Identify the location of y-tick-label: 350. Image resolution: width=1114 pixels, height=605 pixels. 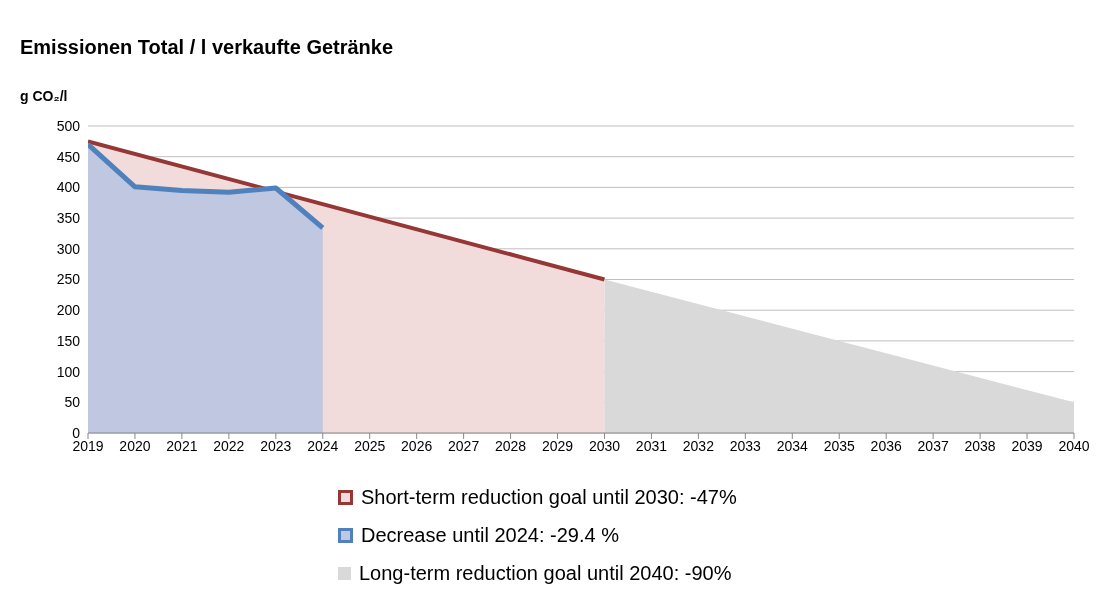
(68, 218).